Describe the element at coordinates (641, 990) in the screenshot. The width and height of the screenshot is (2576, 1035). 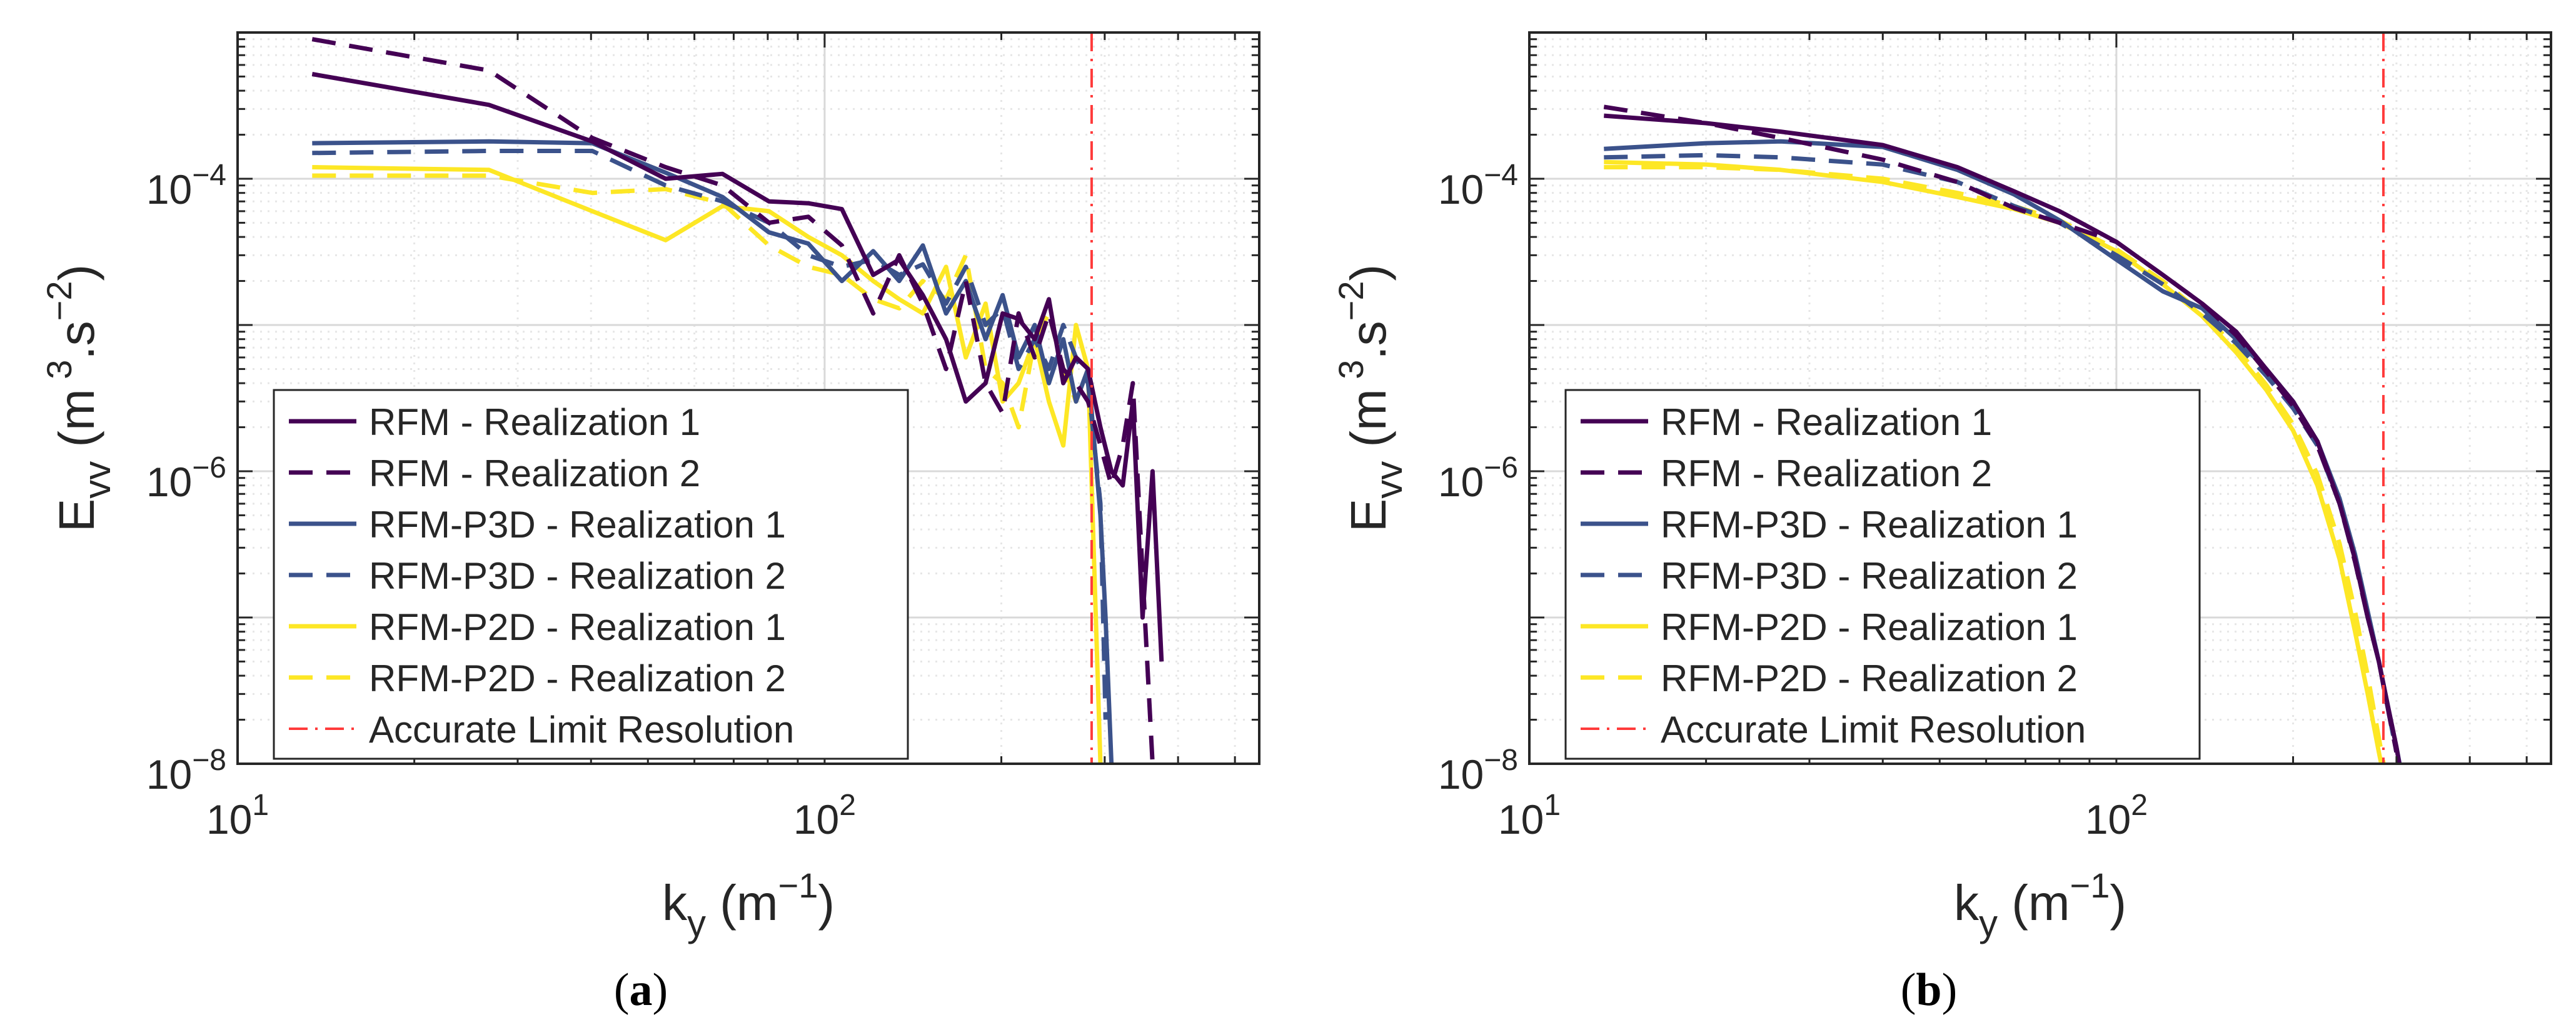
I see `caption-a: (a)` at that location.